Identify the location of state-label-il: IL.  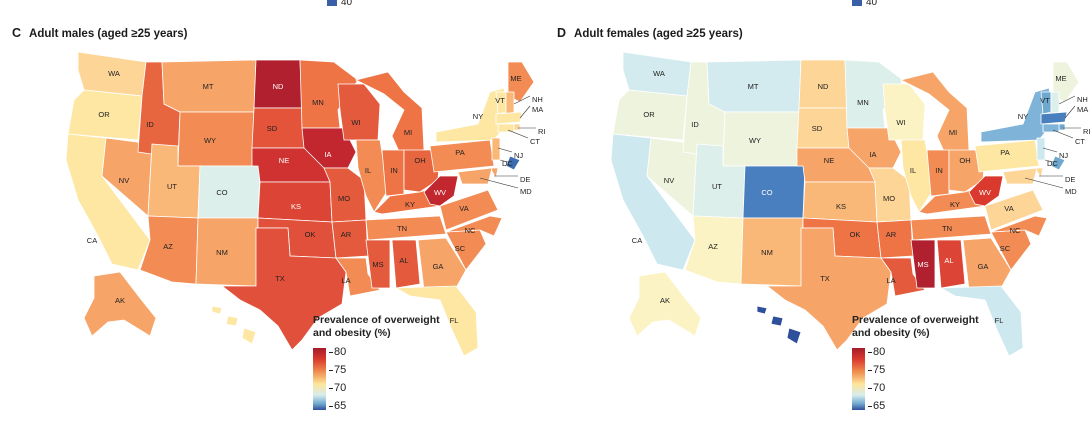
(368, 170).